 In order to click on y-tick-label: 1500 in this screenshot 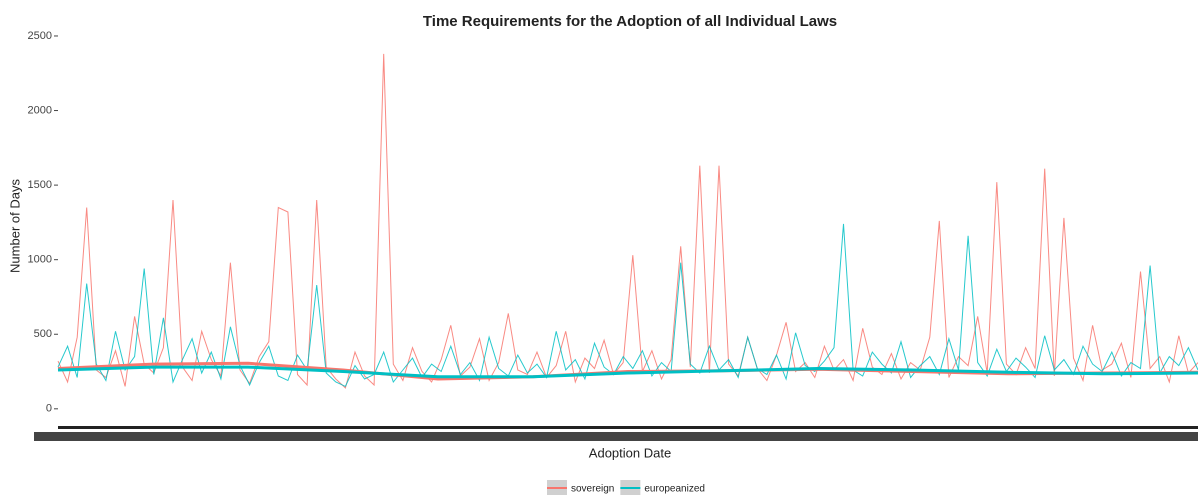, I will do `click(40, 185)`.